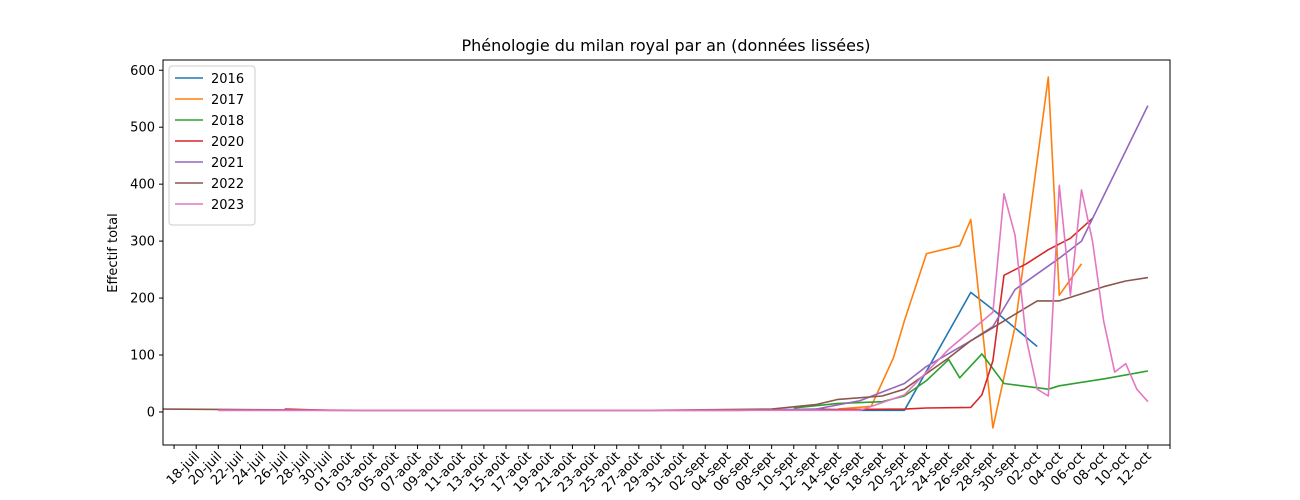 This screenshot has width=1300, height=500. What do you see at coordinates (227, 163) in the screenshot?
I see `legend-label-2021: 2021` at bounding box center [227, 163].